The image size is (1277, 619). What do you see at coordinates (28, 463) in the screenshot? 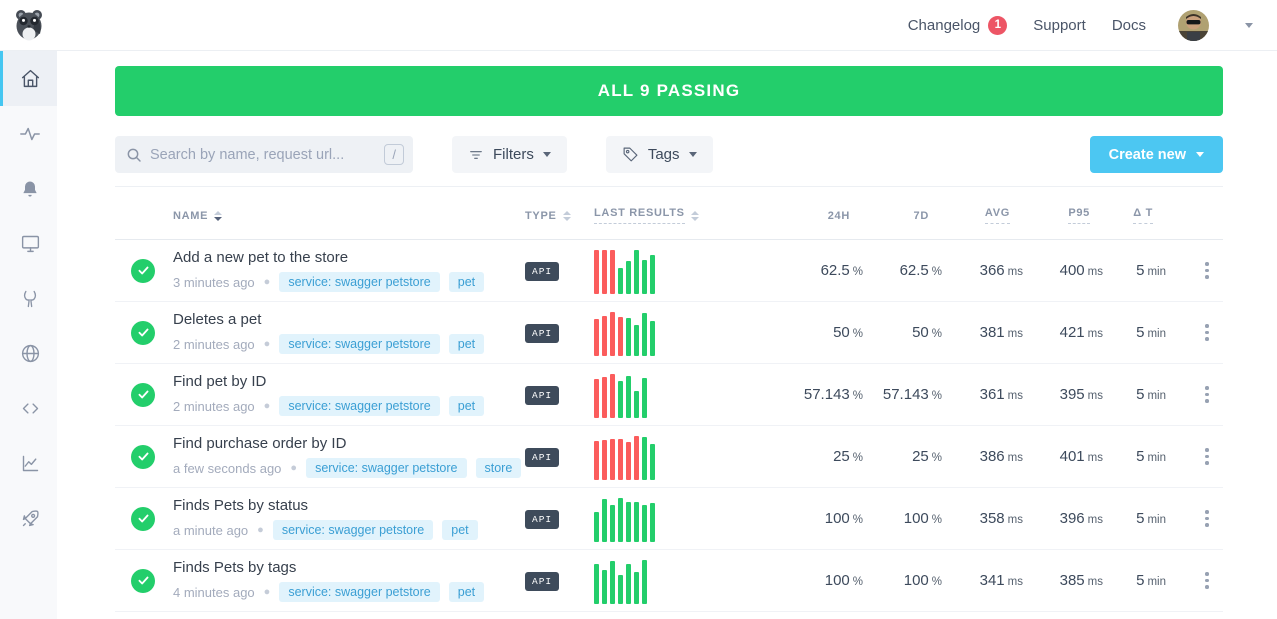
I see `sidebar-item-analytics` at bounding box center [28, 463].